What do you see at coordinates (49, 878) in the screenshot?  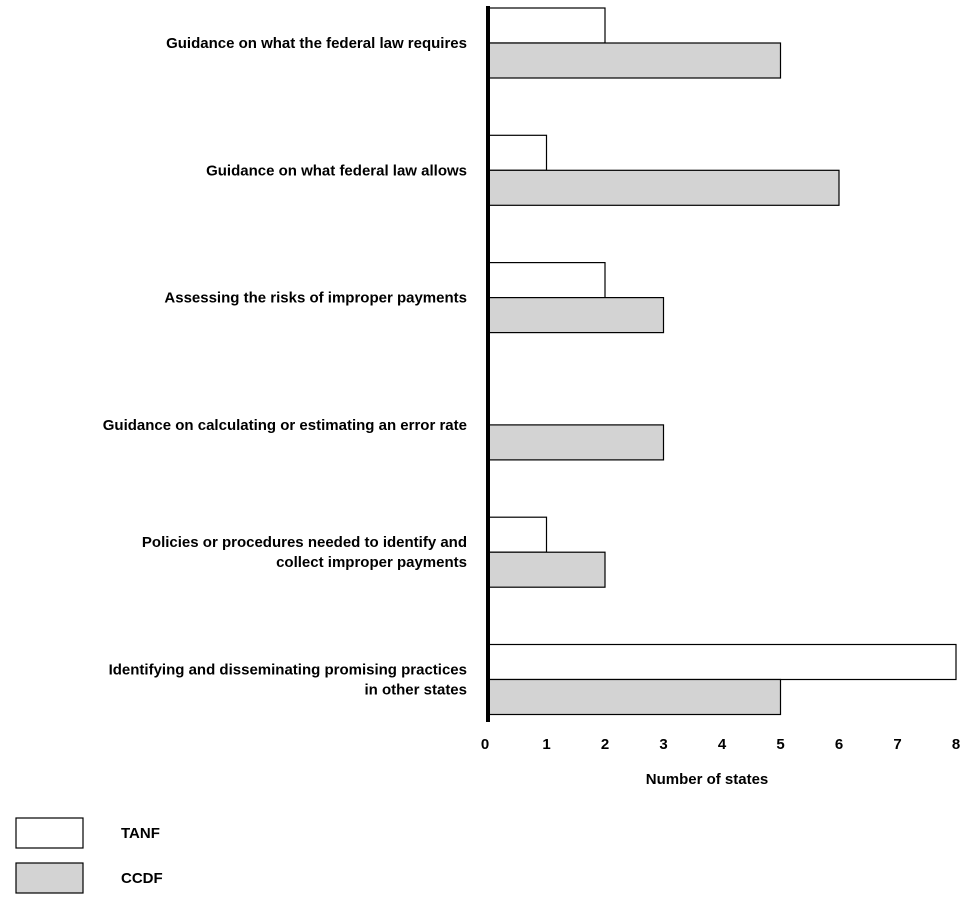 I see `legend-swatch-ccdf` at bounding box center [49, 878].